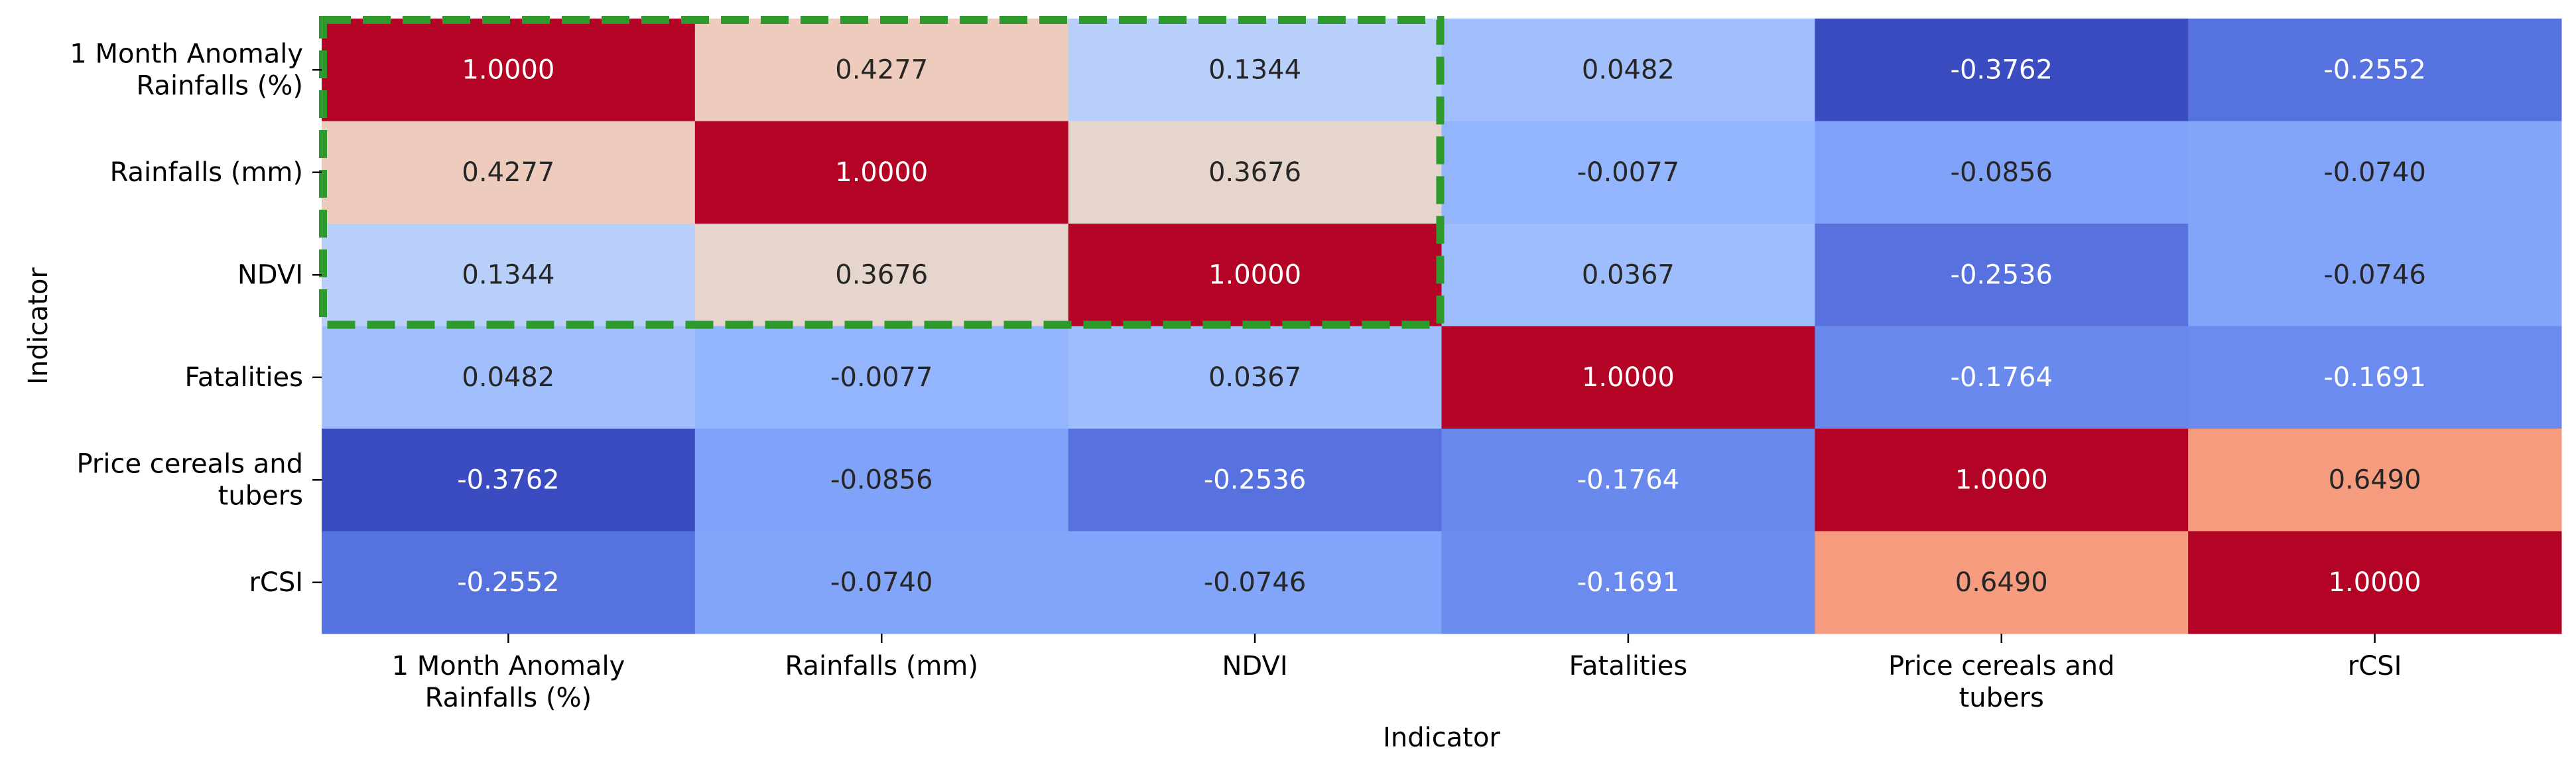  I want to click on heatmap-value-r3-c3: 1.0000, so click(1629, 377).